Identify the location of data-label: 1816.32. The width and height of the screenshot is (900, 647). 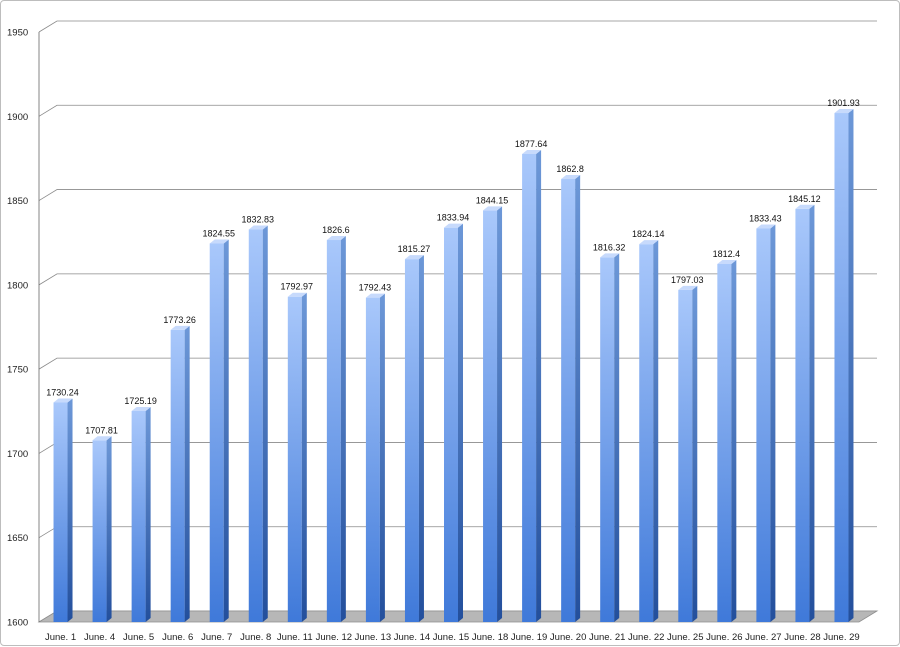
(609, 247).